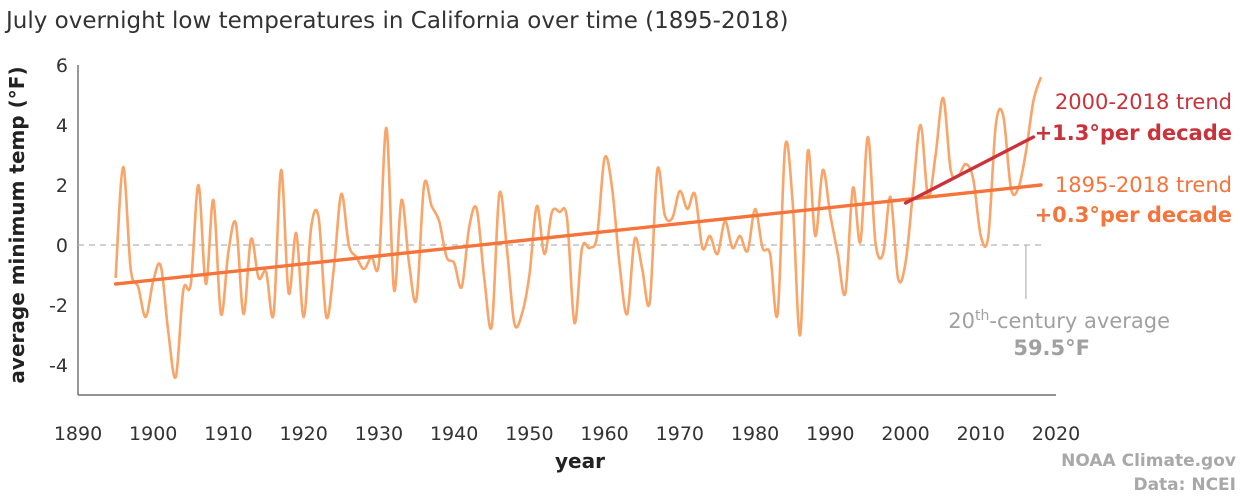  I want to click on x-tick-label: 1920, so click(304, 434).